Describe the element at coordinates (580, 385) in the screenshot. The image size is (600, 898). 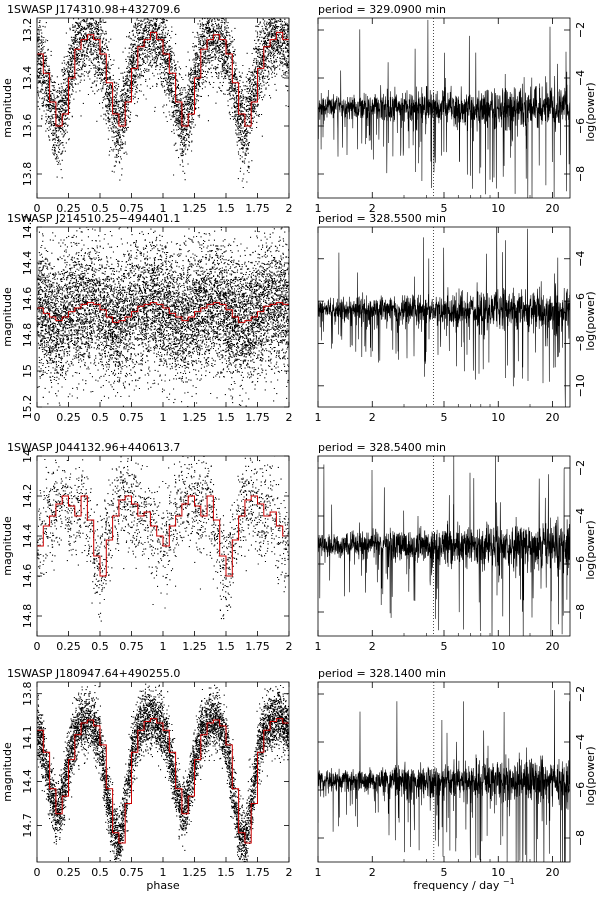
I see `y-tick-label: −10` at that location.